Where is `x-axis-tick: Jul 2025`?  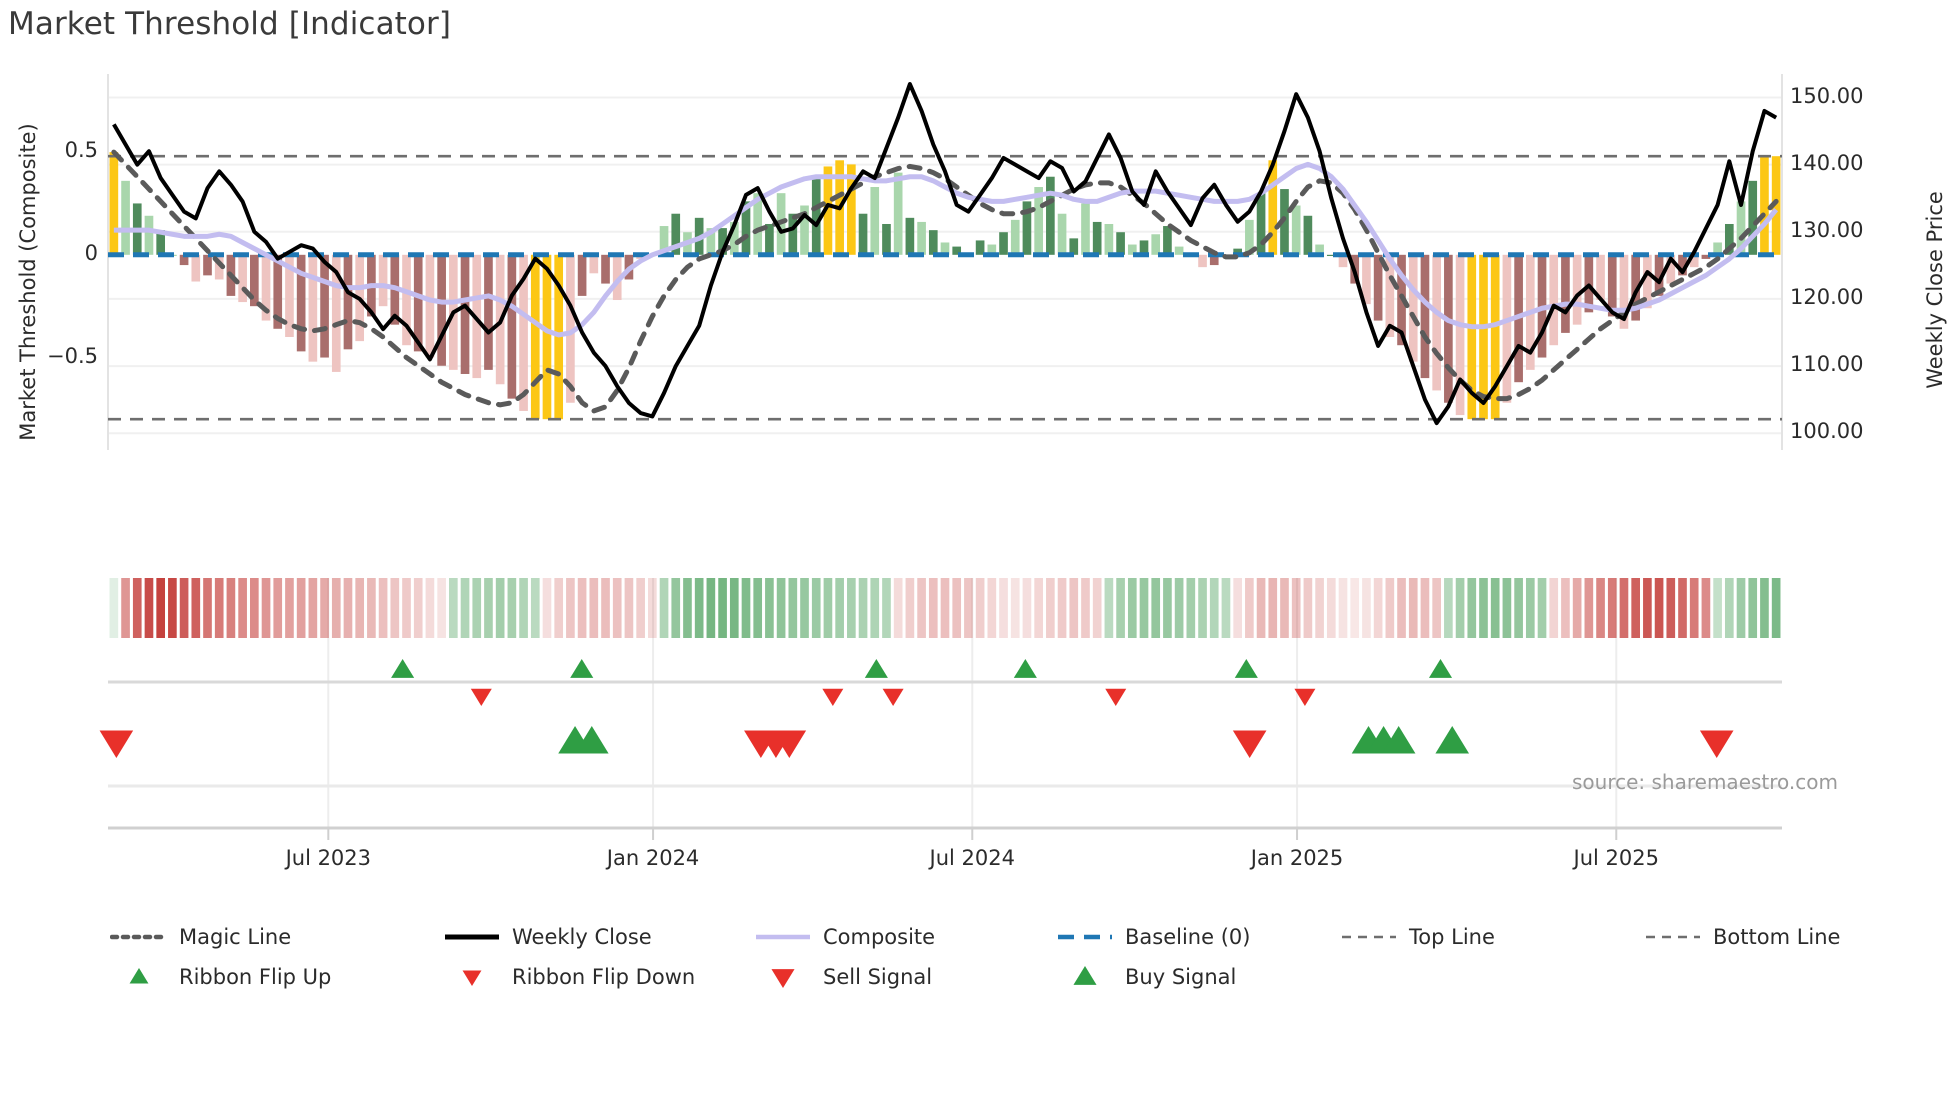 x-axis-tick: Jul 2025 is located at coordinates (1616, 858).